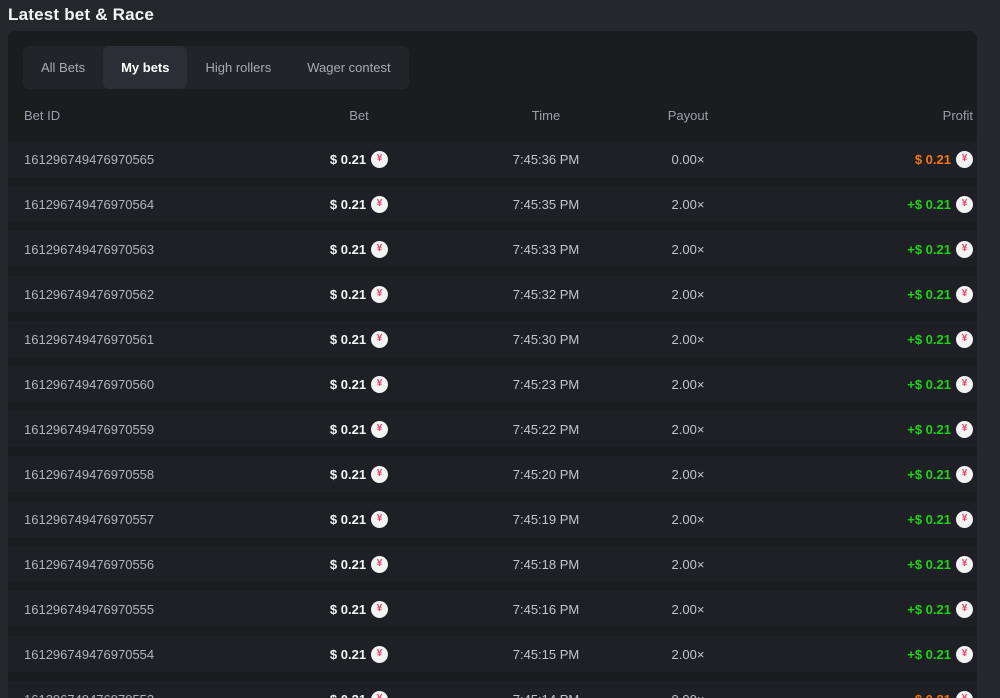 Image resolution: width=1000 pixels, height=698 pixels. What do you see at coordinates (42, 115) in the screenshot?
I see `column-header-bet-id: Bet ID` at bounding box center [42, 115].